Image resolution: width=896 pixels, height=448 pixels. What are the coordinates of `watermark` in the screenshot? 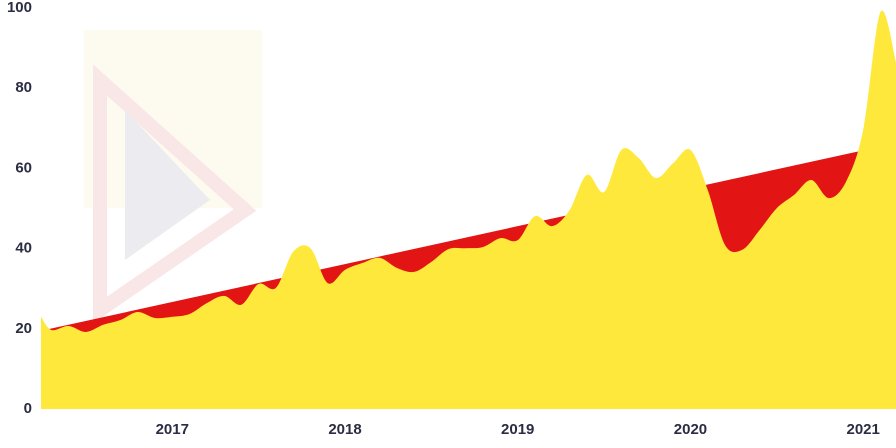 It's located at (173, 177).